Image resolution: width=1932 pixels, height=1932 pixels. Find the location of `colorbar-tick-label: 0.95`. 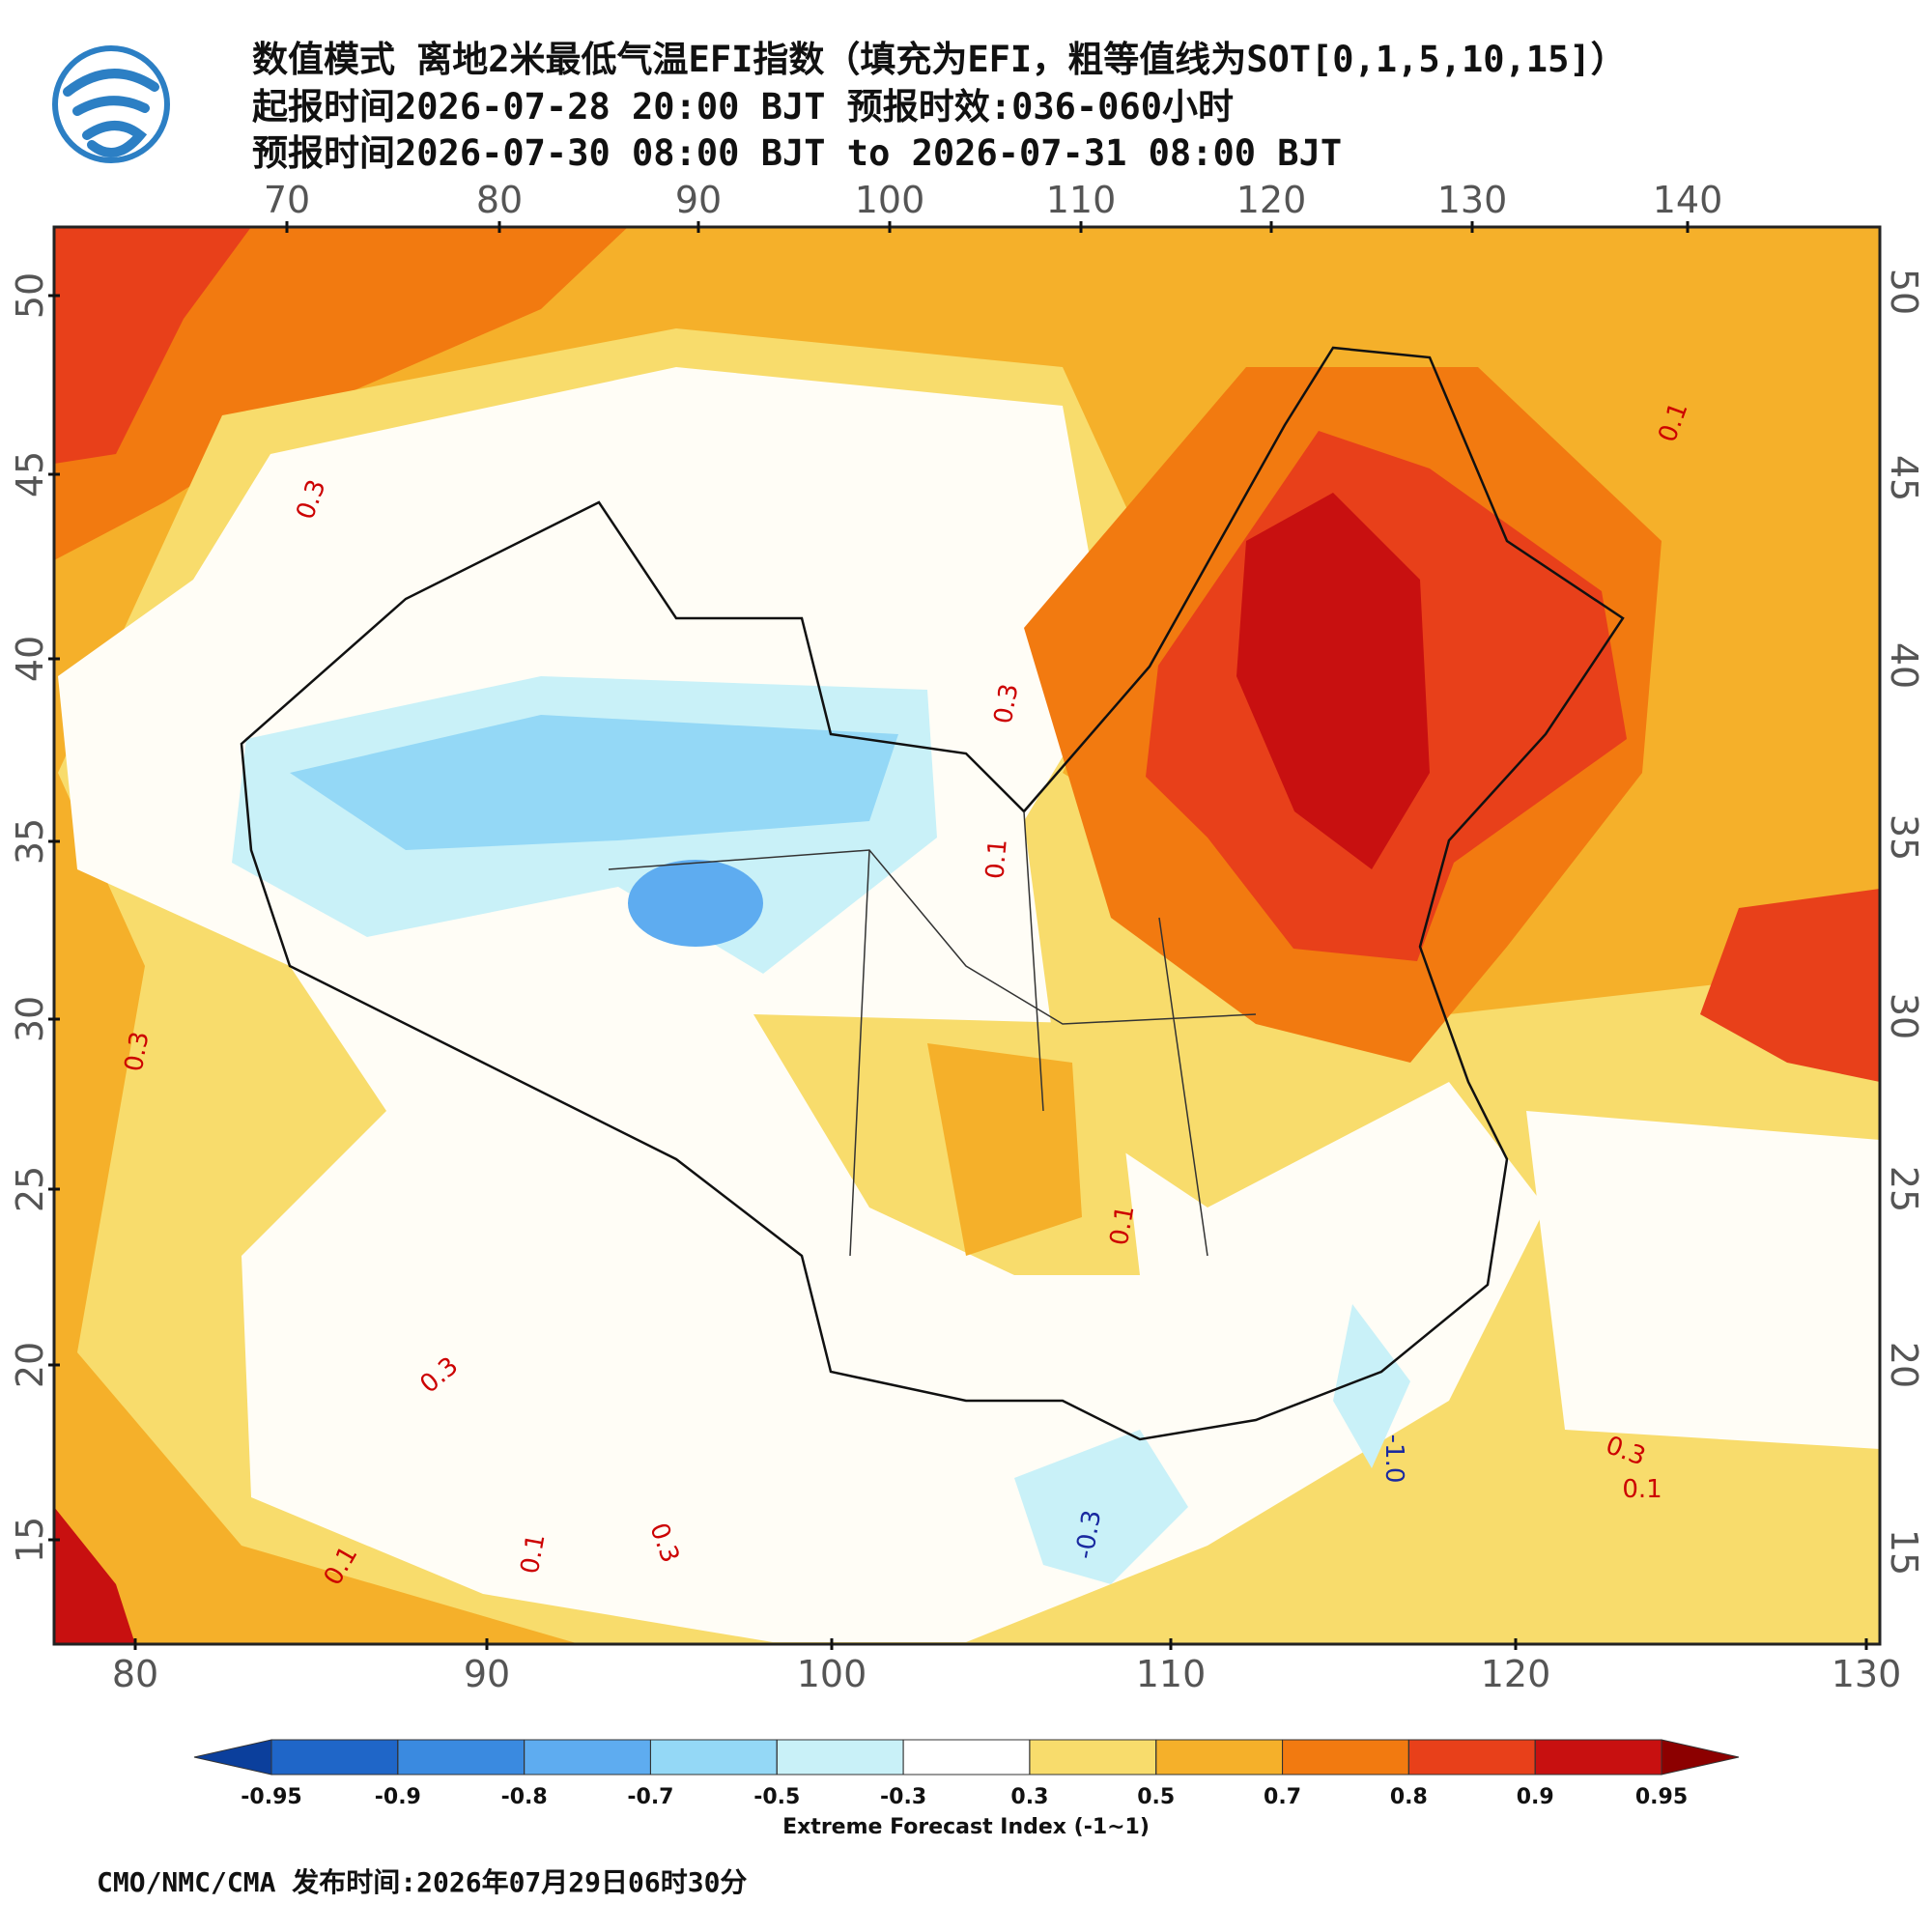

colorbar-tick-label: 0.95 is located at coordinates (1661, 1797).